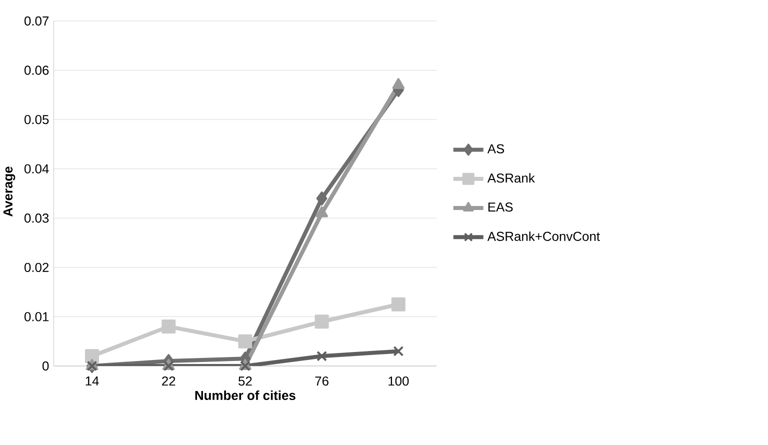 Image resolution: width=768 pixels, height=445 pixels. I want to click on legend-label: EAS, so click(500, 207).